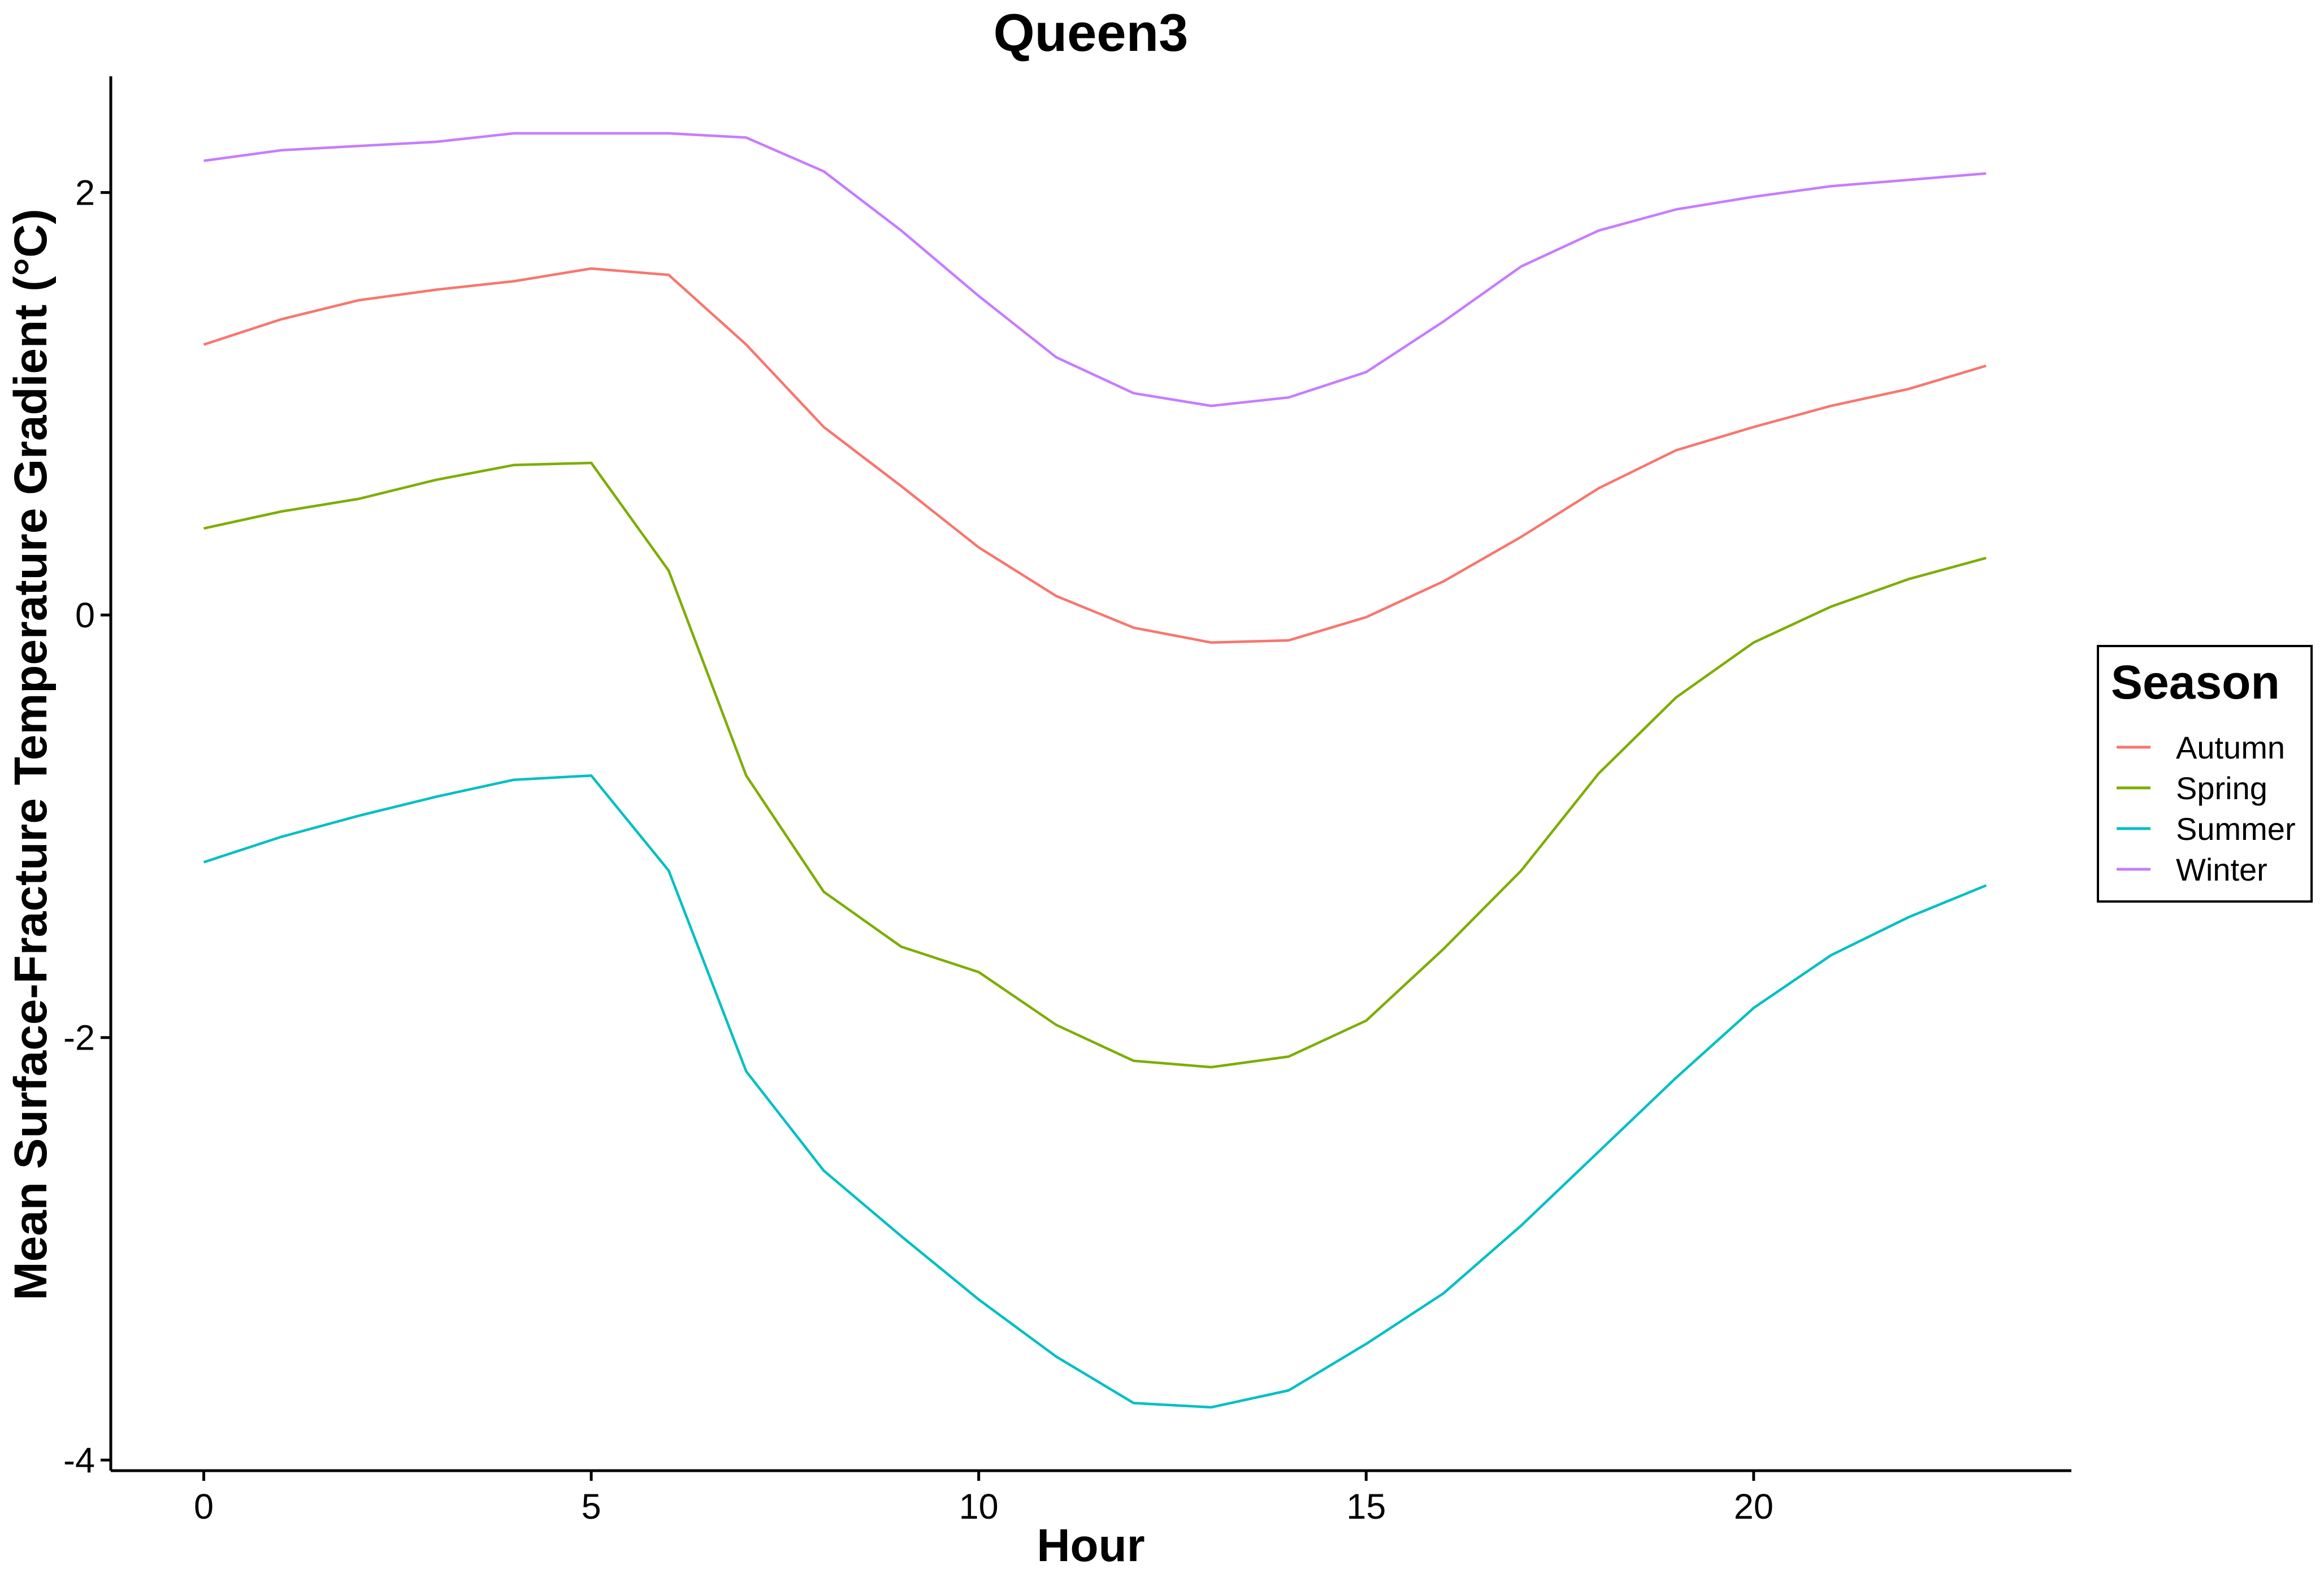 The height and width of the screenshot is (1582, 2324). Describe the element at coordinates (591, 1507) in the screenshot. I see `x-tick-label: 5` at that location.